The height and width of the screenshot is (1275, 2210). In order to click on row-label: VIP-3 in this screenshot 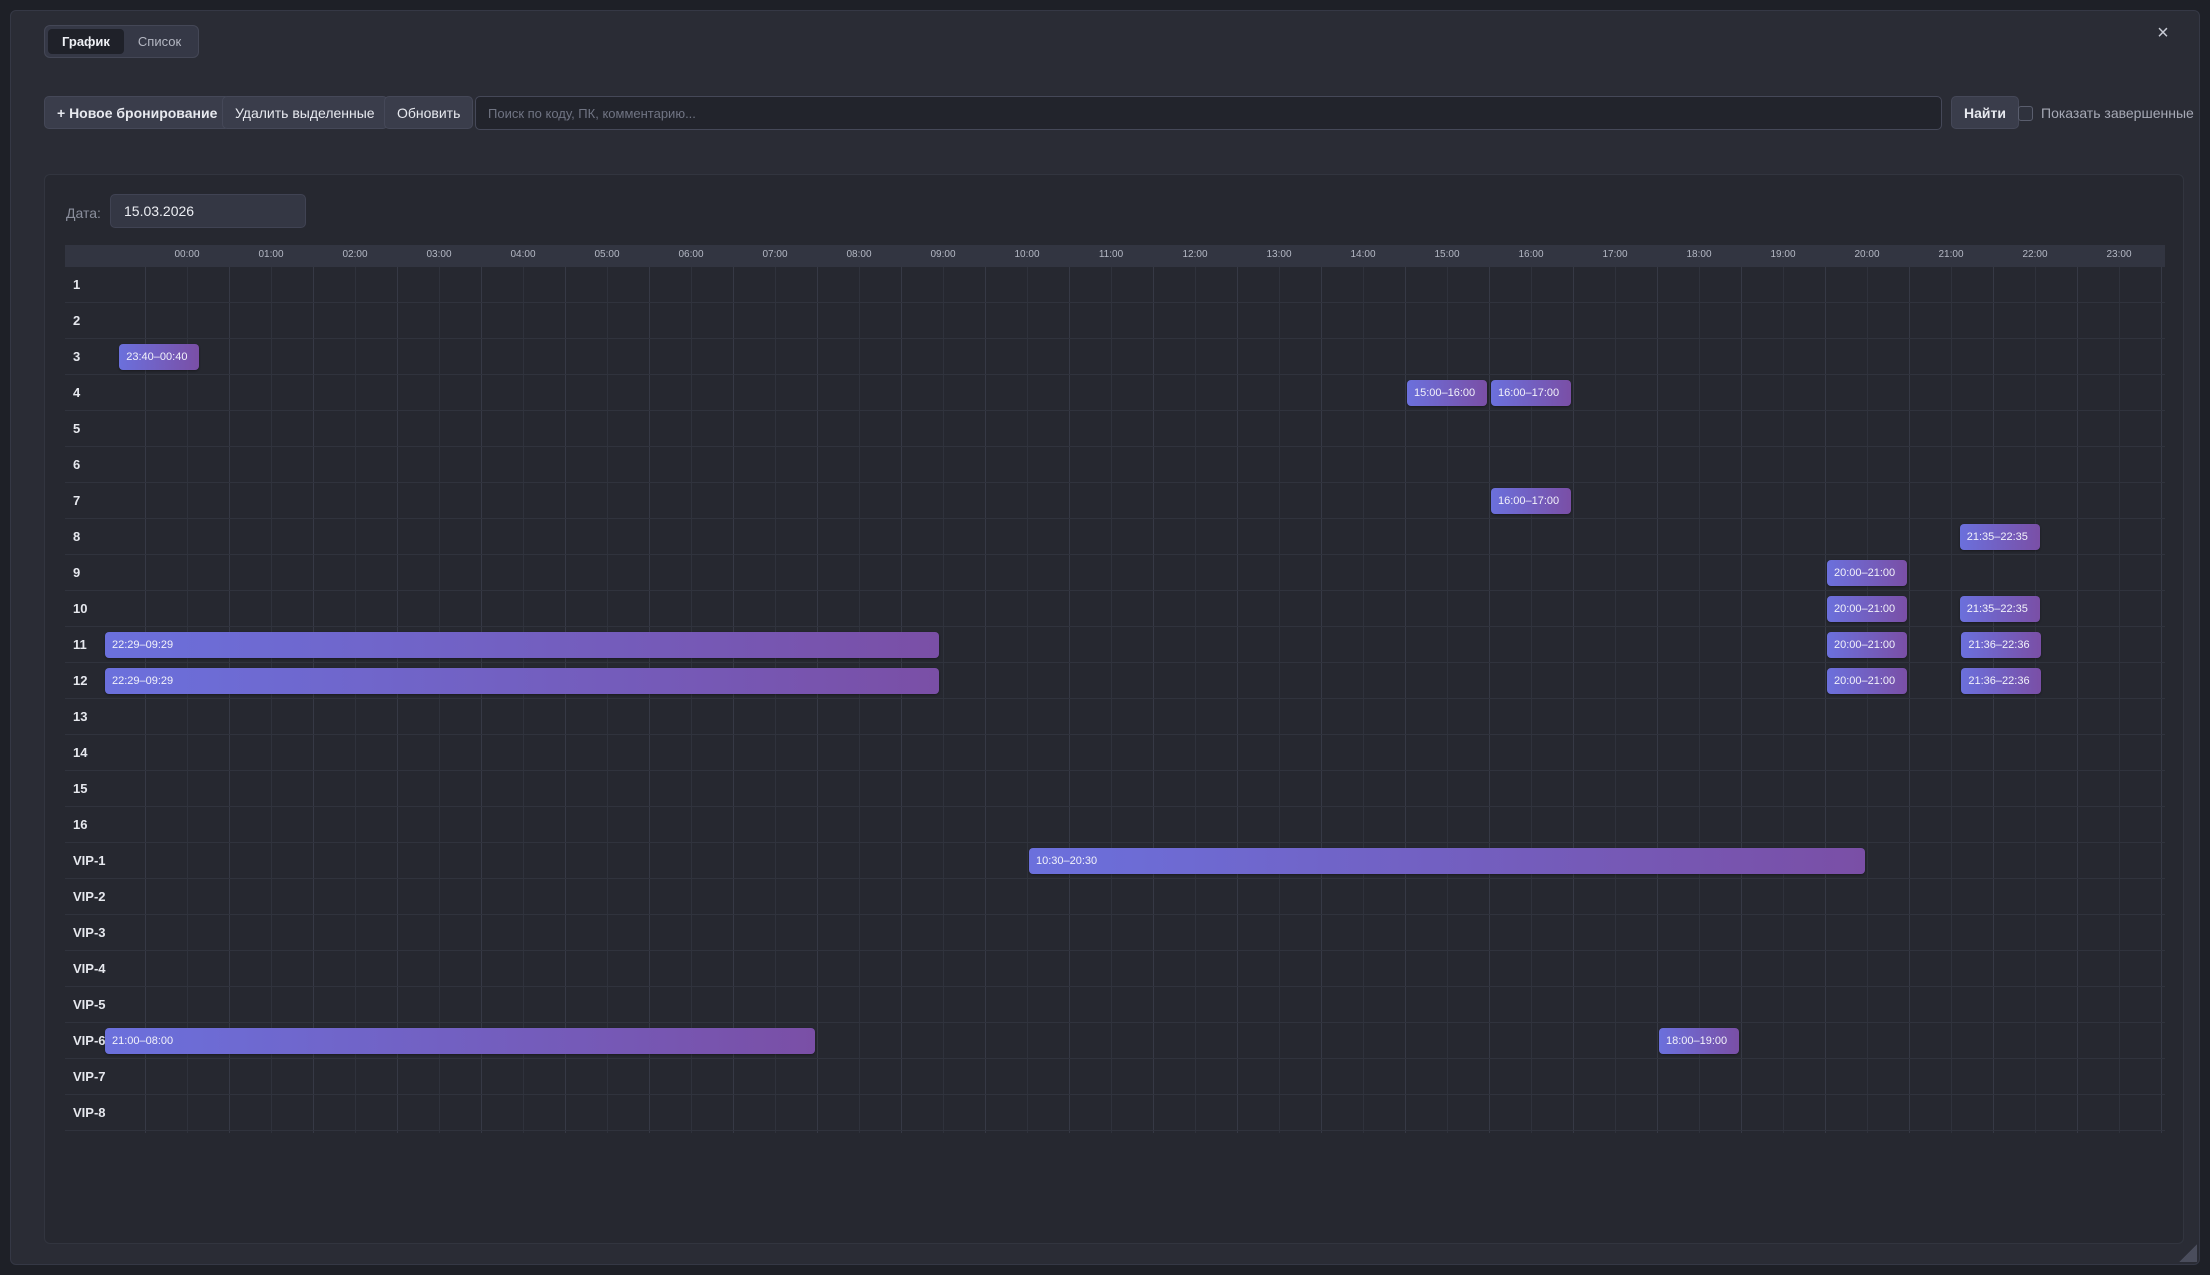, I will do `click(89, 932)`.